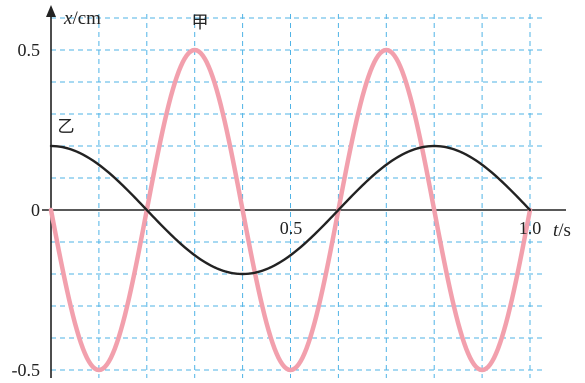  I want to click on series-label-yi: 乙, so click(66, 127).